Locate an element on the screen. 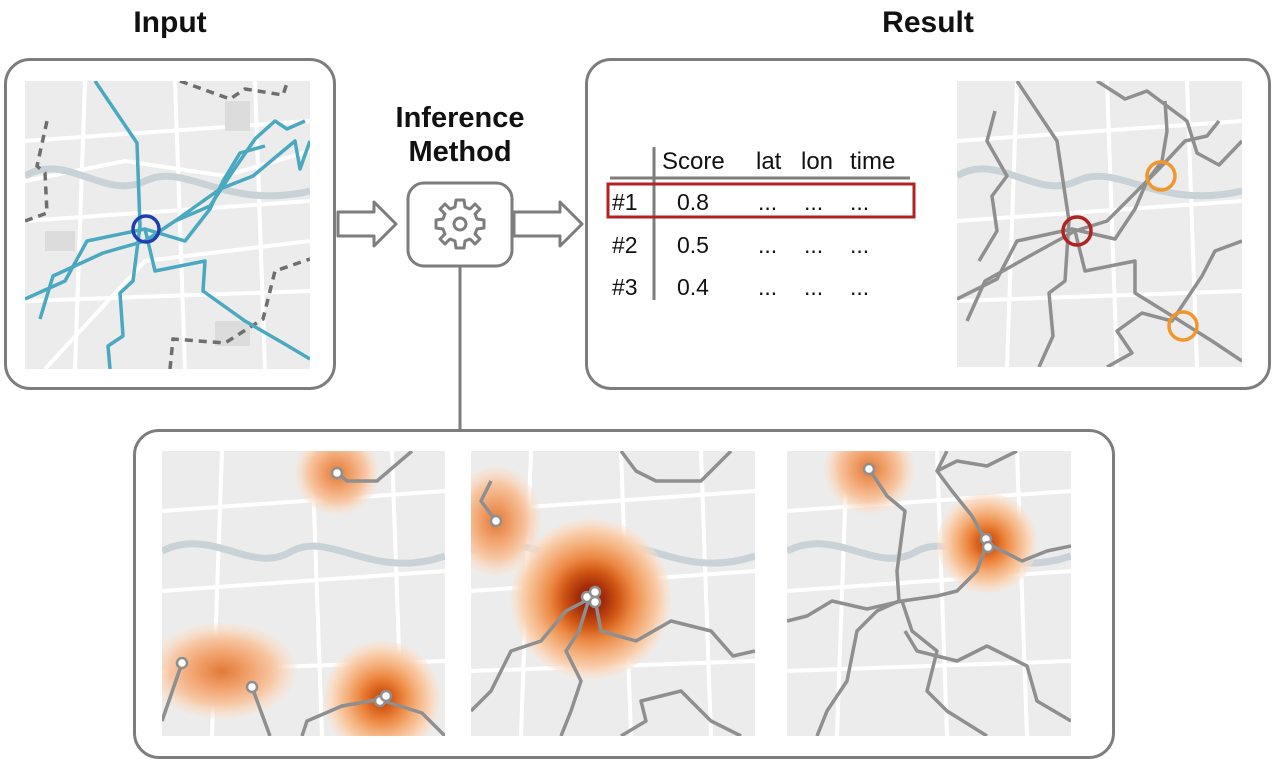  input-map is located at coordinates (167, 225).